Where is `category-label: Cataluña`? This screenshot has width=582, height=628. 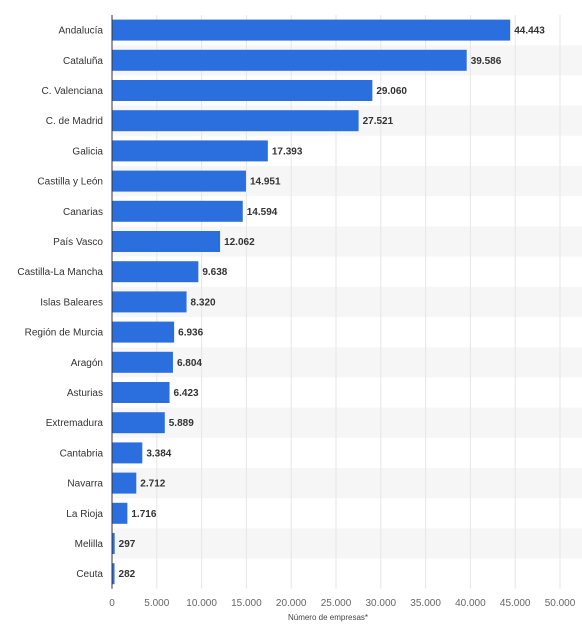
category-label: Cataluña is located at coordinates (83, 61).